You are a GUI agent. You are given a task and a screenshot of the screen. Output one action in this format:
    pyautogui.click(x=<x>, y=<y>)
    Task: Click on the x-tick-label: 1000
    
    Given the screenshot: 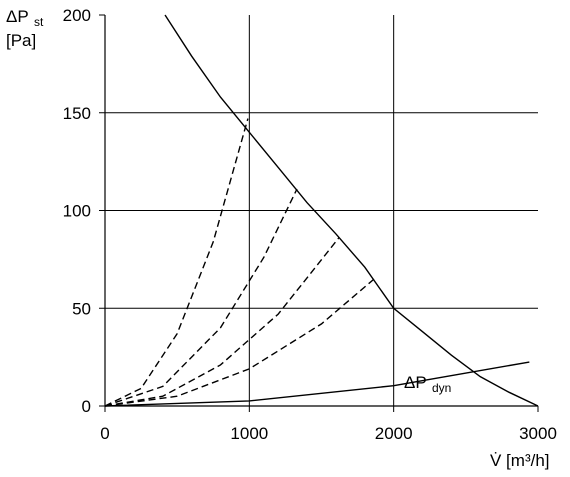 What is the action you would take?
    pyautogui.click(x=249, y=433)
    